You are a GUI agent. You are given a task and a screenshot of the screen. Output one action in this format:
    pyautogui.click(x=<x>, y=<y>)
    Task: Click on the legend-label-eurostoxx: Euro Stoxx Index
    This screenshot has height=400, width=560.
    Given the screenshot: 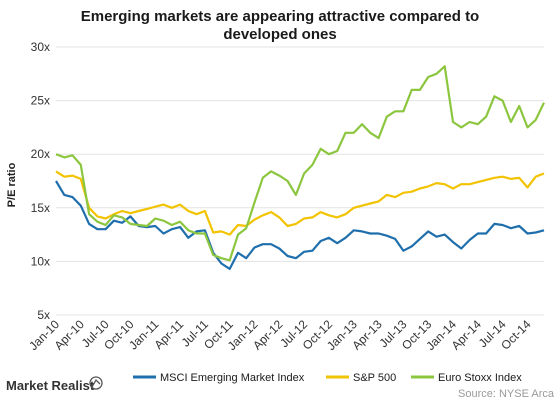 What is the action you would take?
    pyautogui.click(x=480, y=378)
    